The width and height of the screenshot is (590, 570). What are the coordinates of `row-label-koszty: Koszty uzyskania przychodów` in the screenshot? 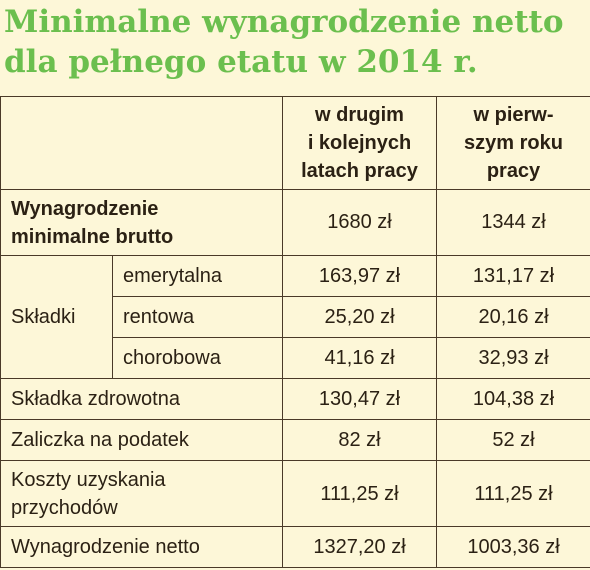 It's located at (141, 493).